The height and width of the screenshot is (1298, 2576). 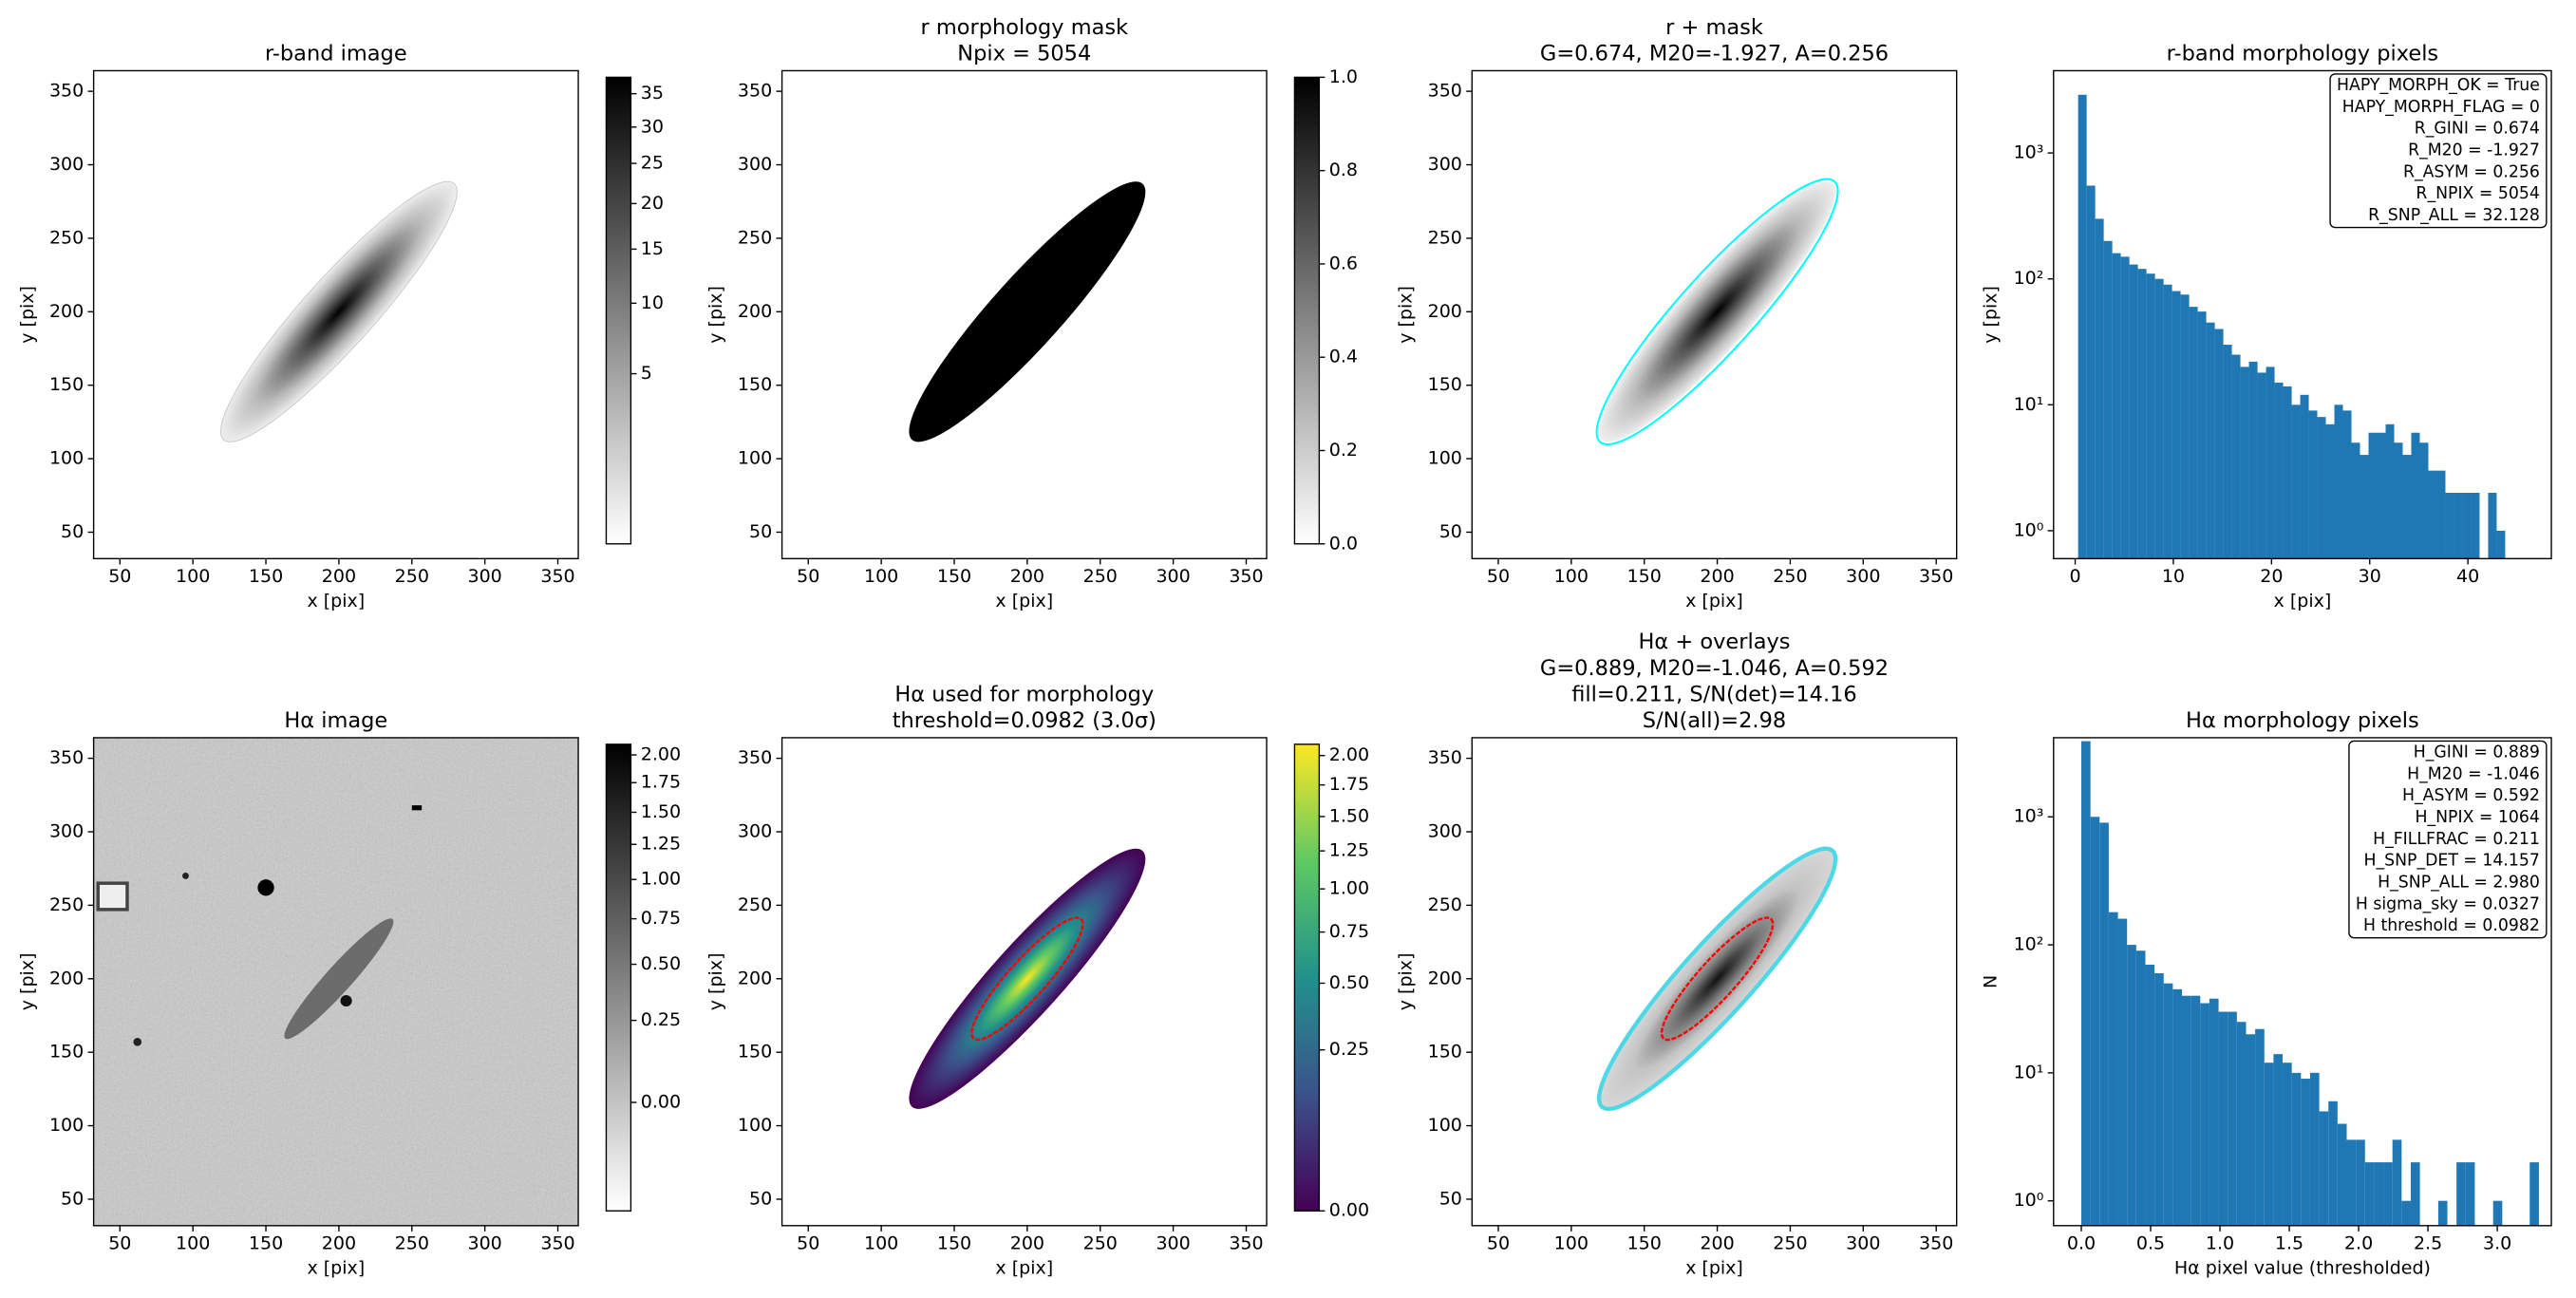 What do you see at coordinates (1349, 1049) in the screenshot?
I see `colorbar-tick-label: 0.25` at bounding box center [1349, 1049].